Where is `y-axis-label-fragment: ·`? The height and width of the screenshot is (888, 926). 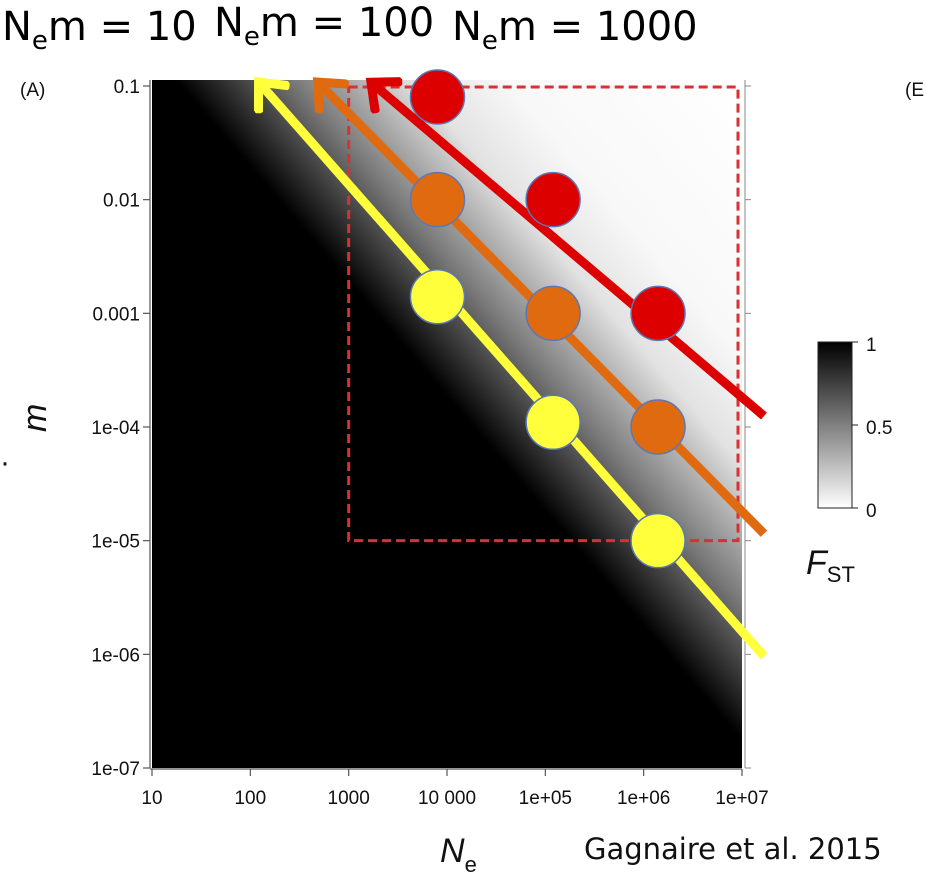 y-axis-label-fragment: · is located at coordinates (5, 462).